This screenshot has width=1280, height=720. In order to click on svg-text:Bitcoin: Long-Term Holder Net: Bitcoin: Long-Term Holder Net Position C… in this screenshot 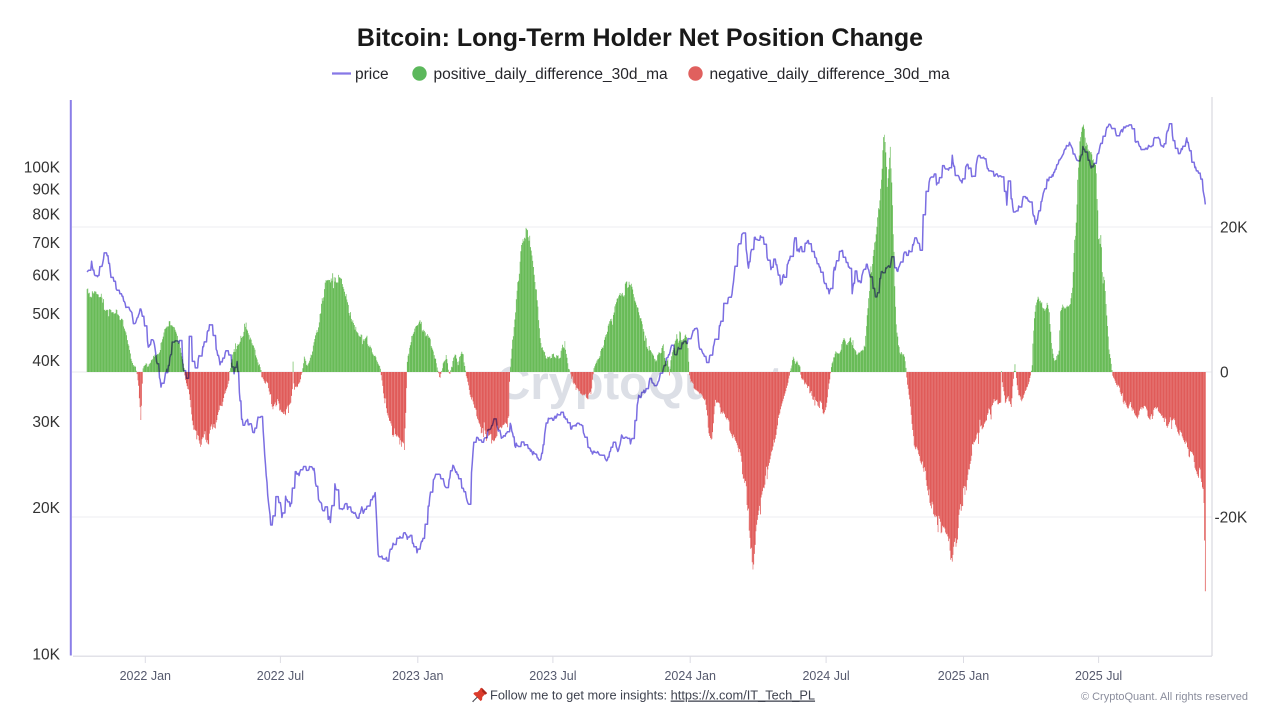, I will do `click(640, 38)`.